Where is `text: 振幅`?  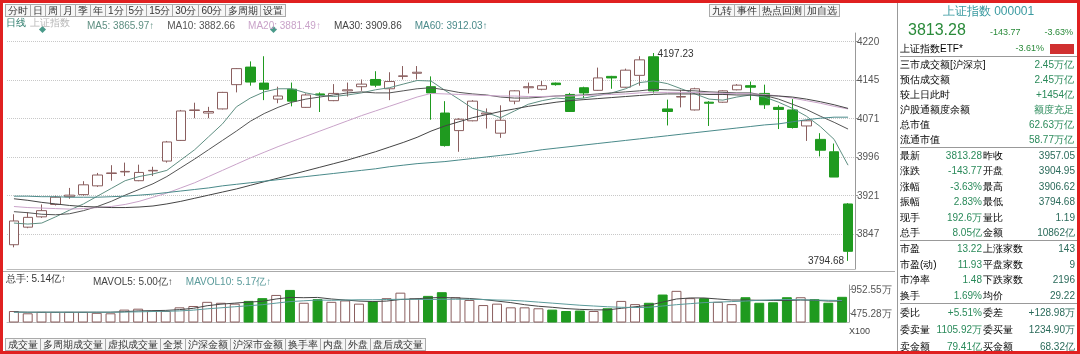
text: 振幅 is located at coordinates (910, 202).